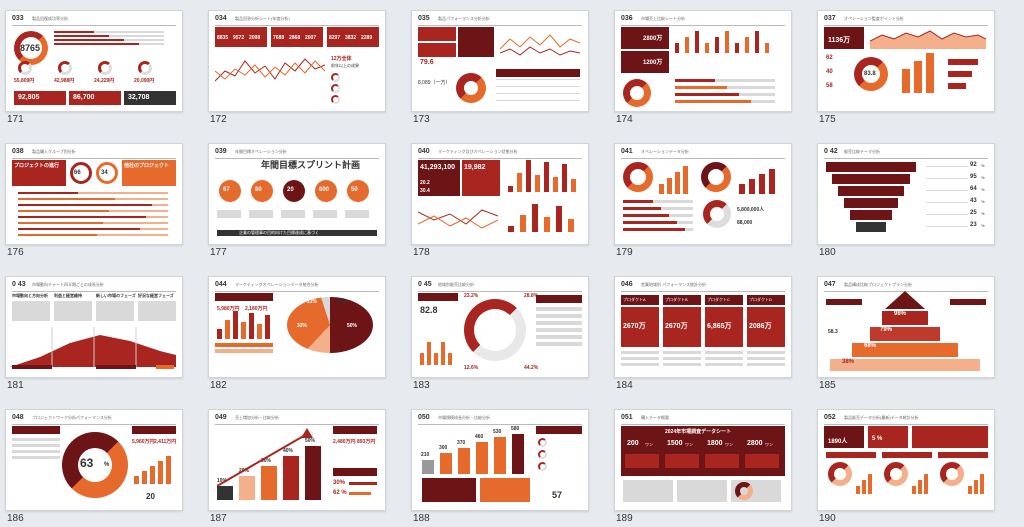 This screenshot has width=1024, height=527. Describe the element at coordinates (755, 443) in the screenshot. I see `stat-value: 2800` at that location.